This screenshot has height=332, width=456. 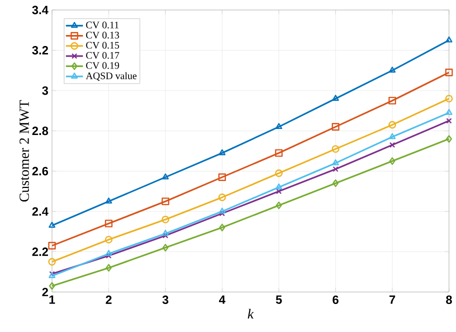 I want to click on y-tick-label: 2.6, so click(x=40, y=171).